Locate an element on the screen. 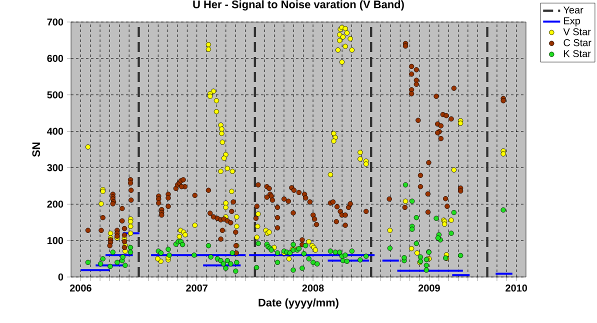 This screenshot has height=323, width=597. x-tick-label: 2009 is located at coordinates (429, 288).